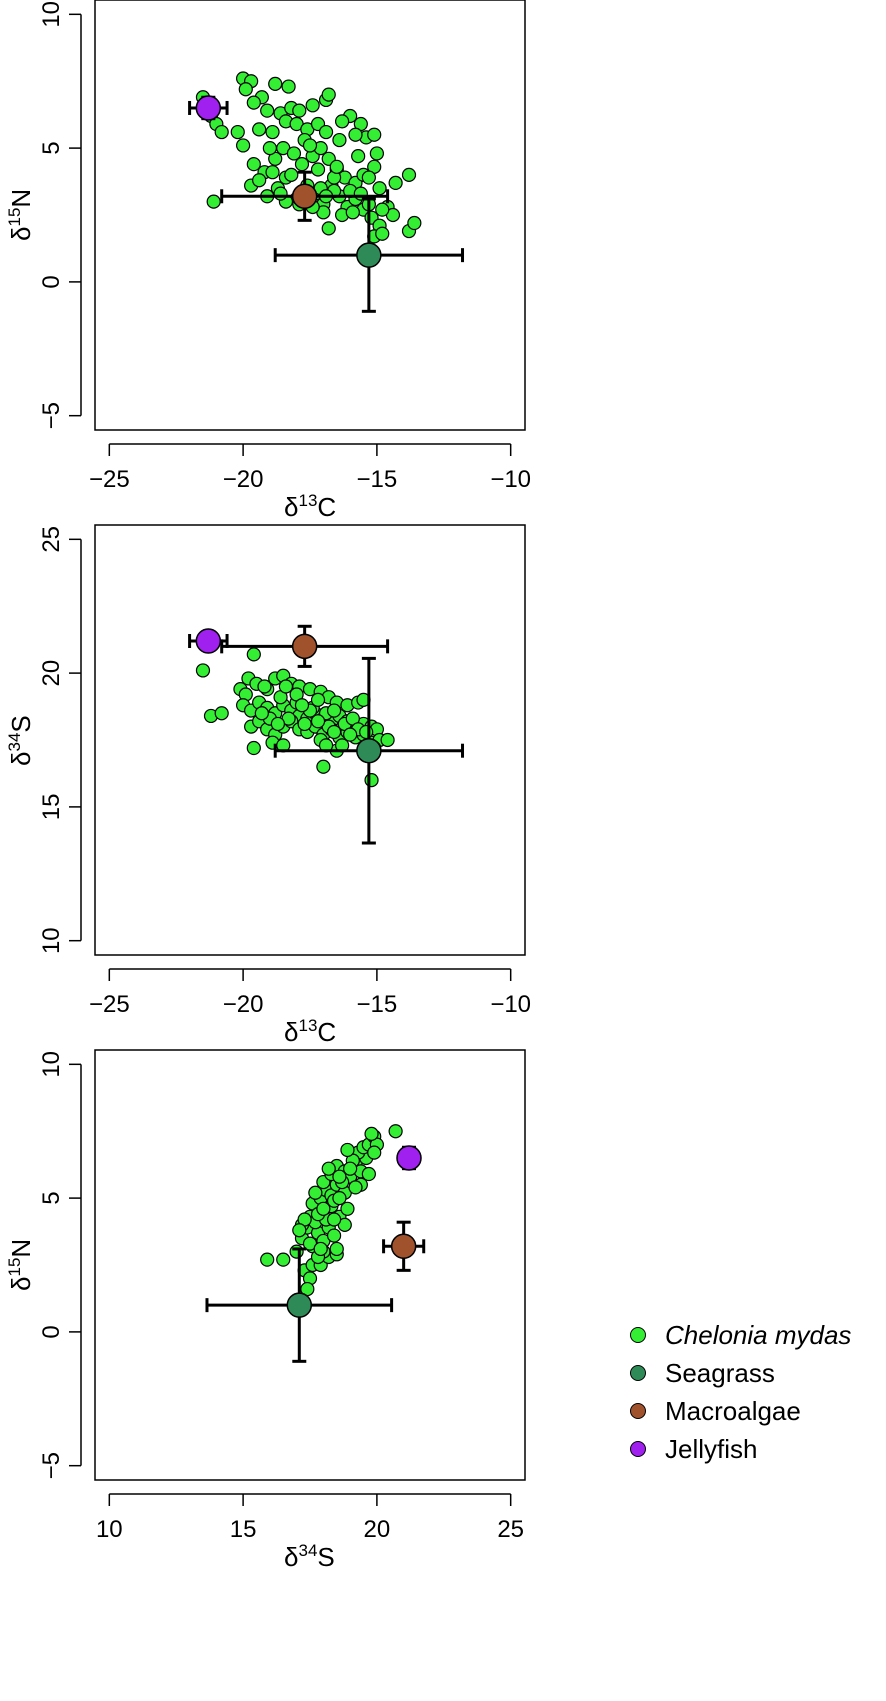  Describe the element at coordinates (733, 1410) in the screenshot. I see `legend-label: Macroalgae` at that location.